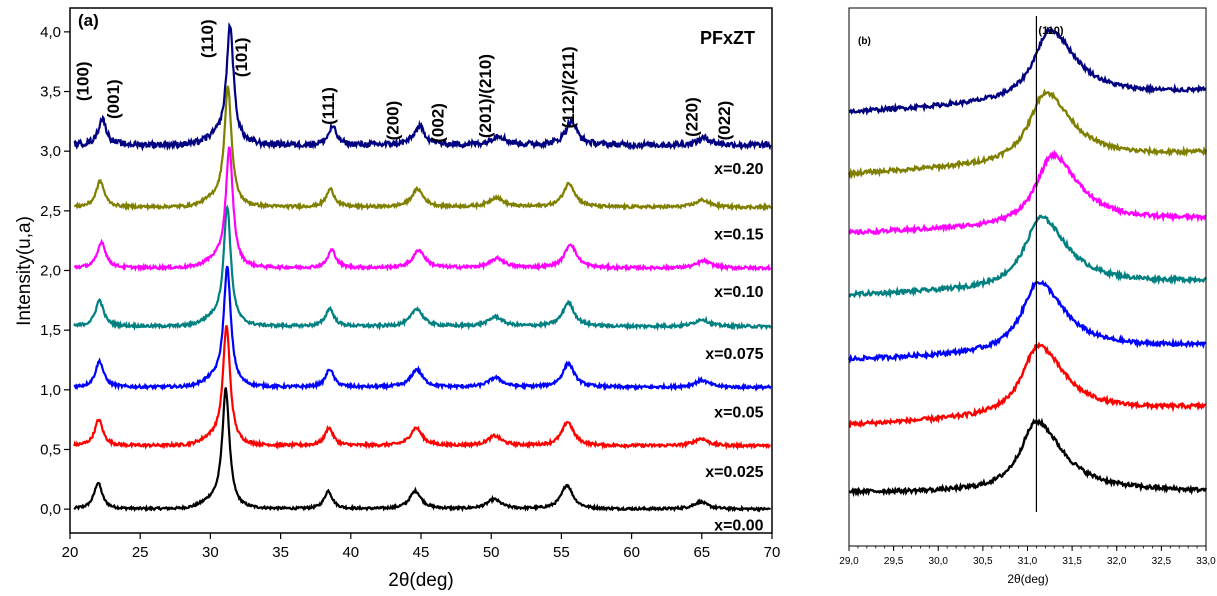 This screenshot has height=596, width=1217. Describe the element at coordinates (210, 552) in the screenshot. I see `x-tick-label: 30` at that location.